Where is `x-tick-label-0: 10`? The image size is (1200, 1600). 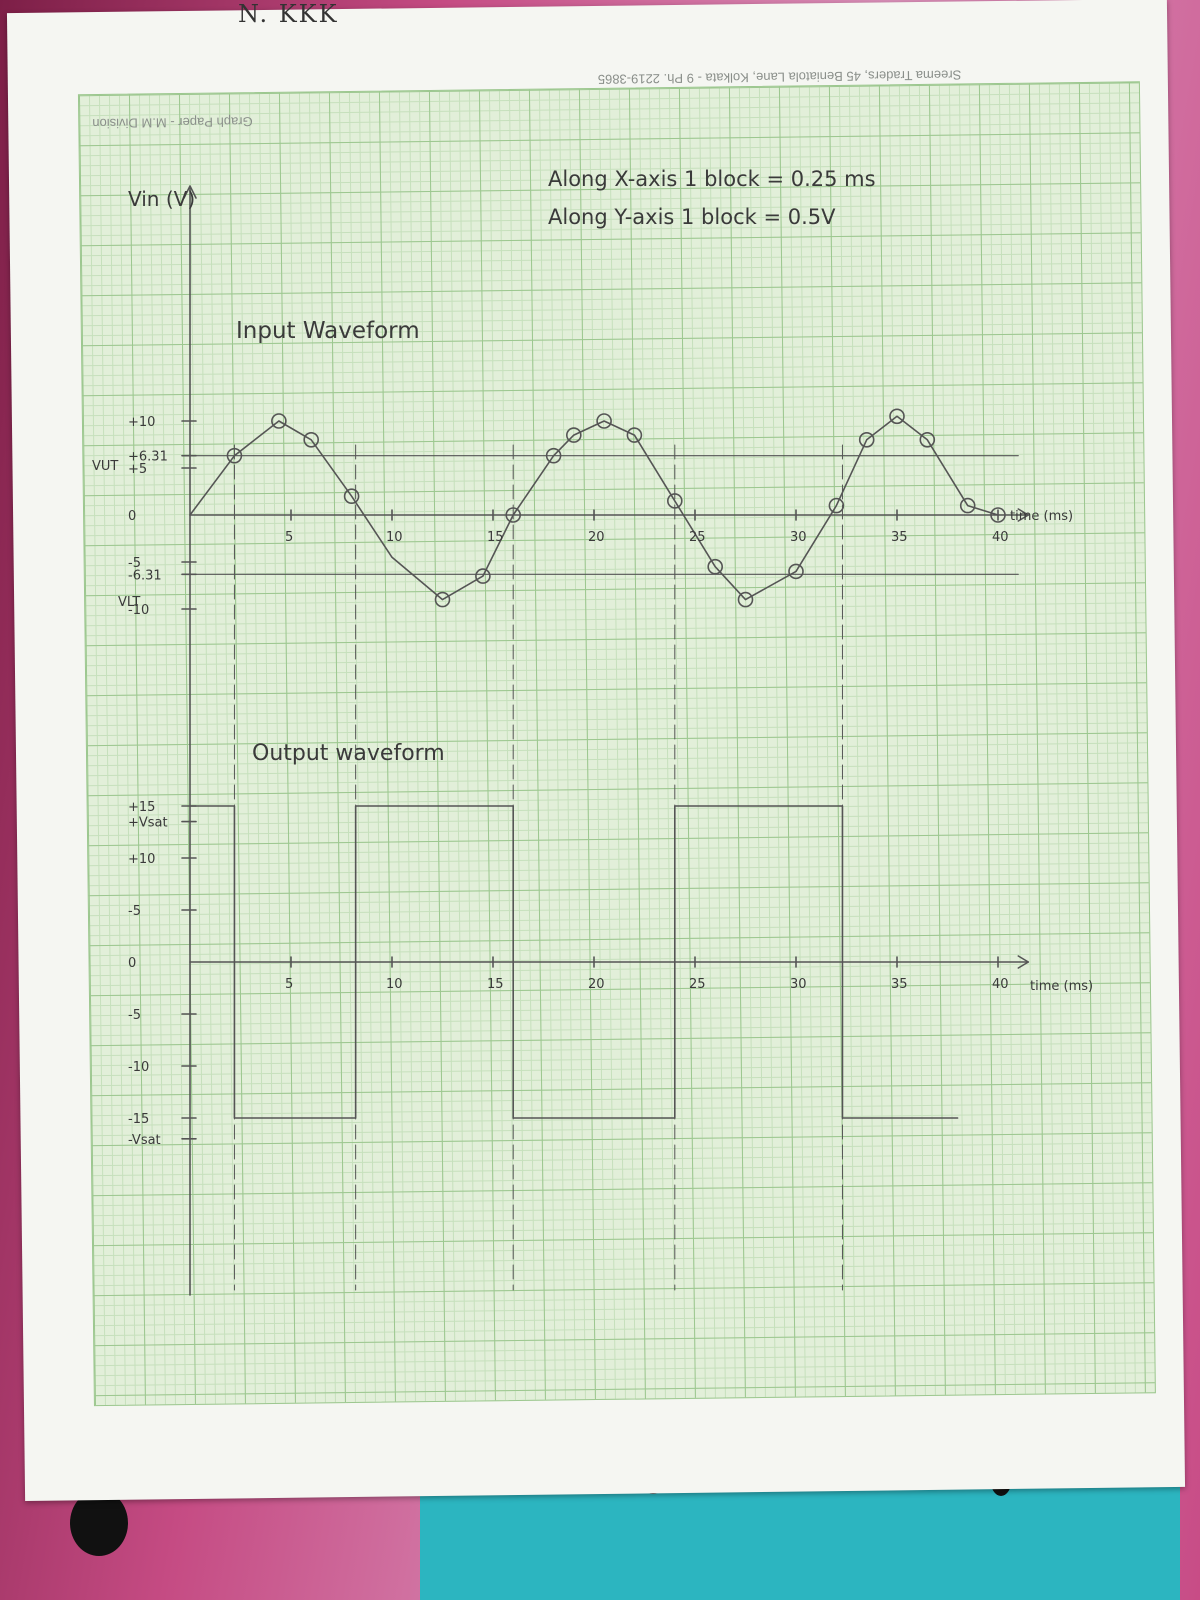
x-tick-label-0: 10 is located at coordinates (394, 537).